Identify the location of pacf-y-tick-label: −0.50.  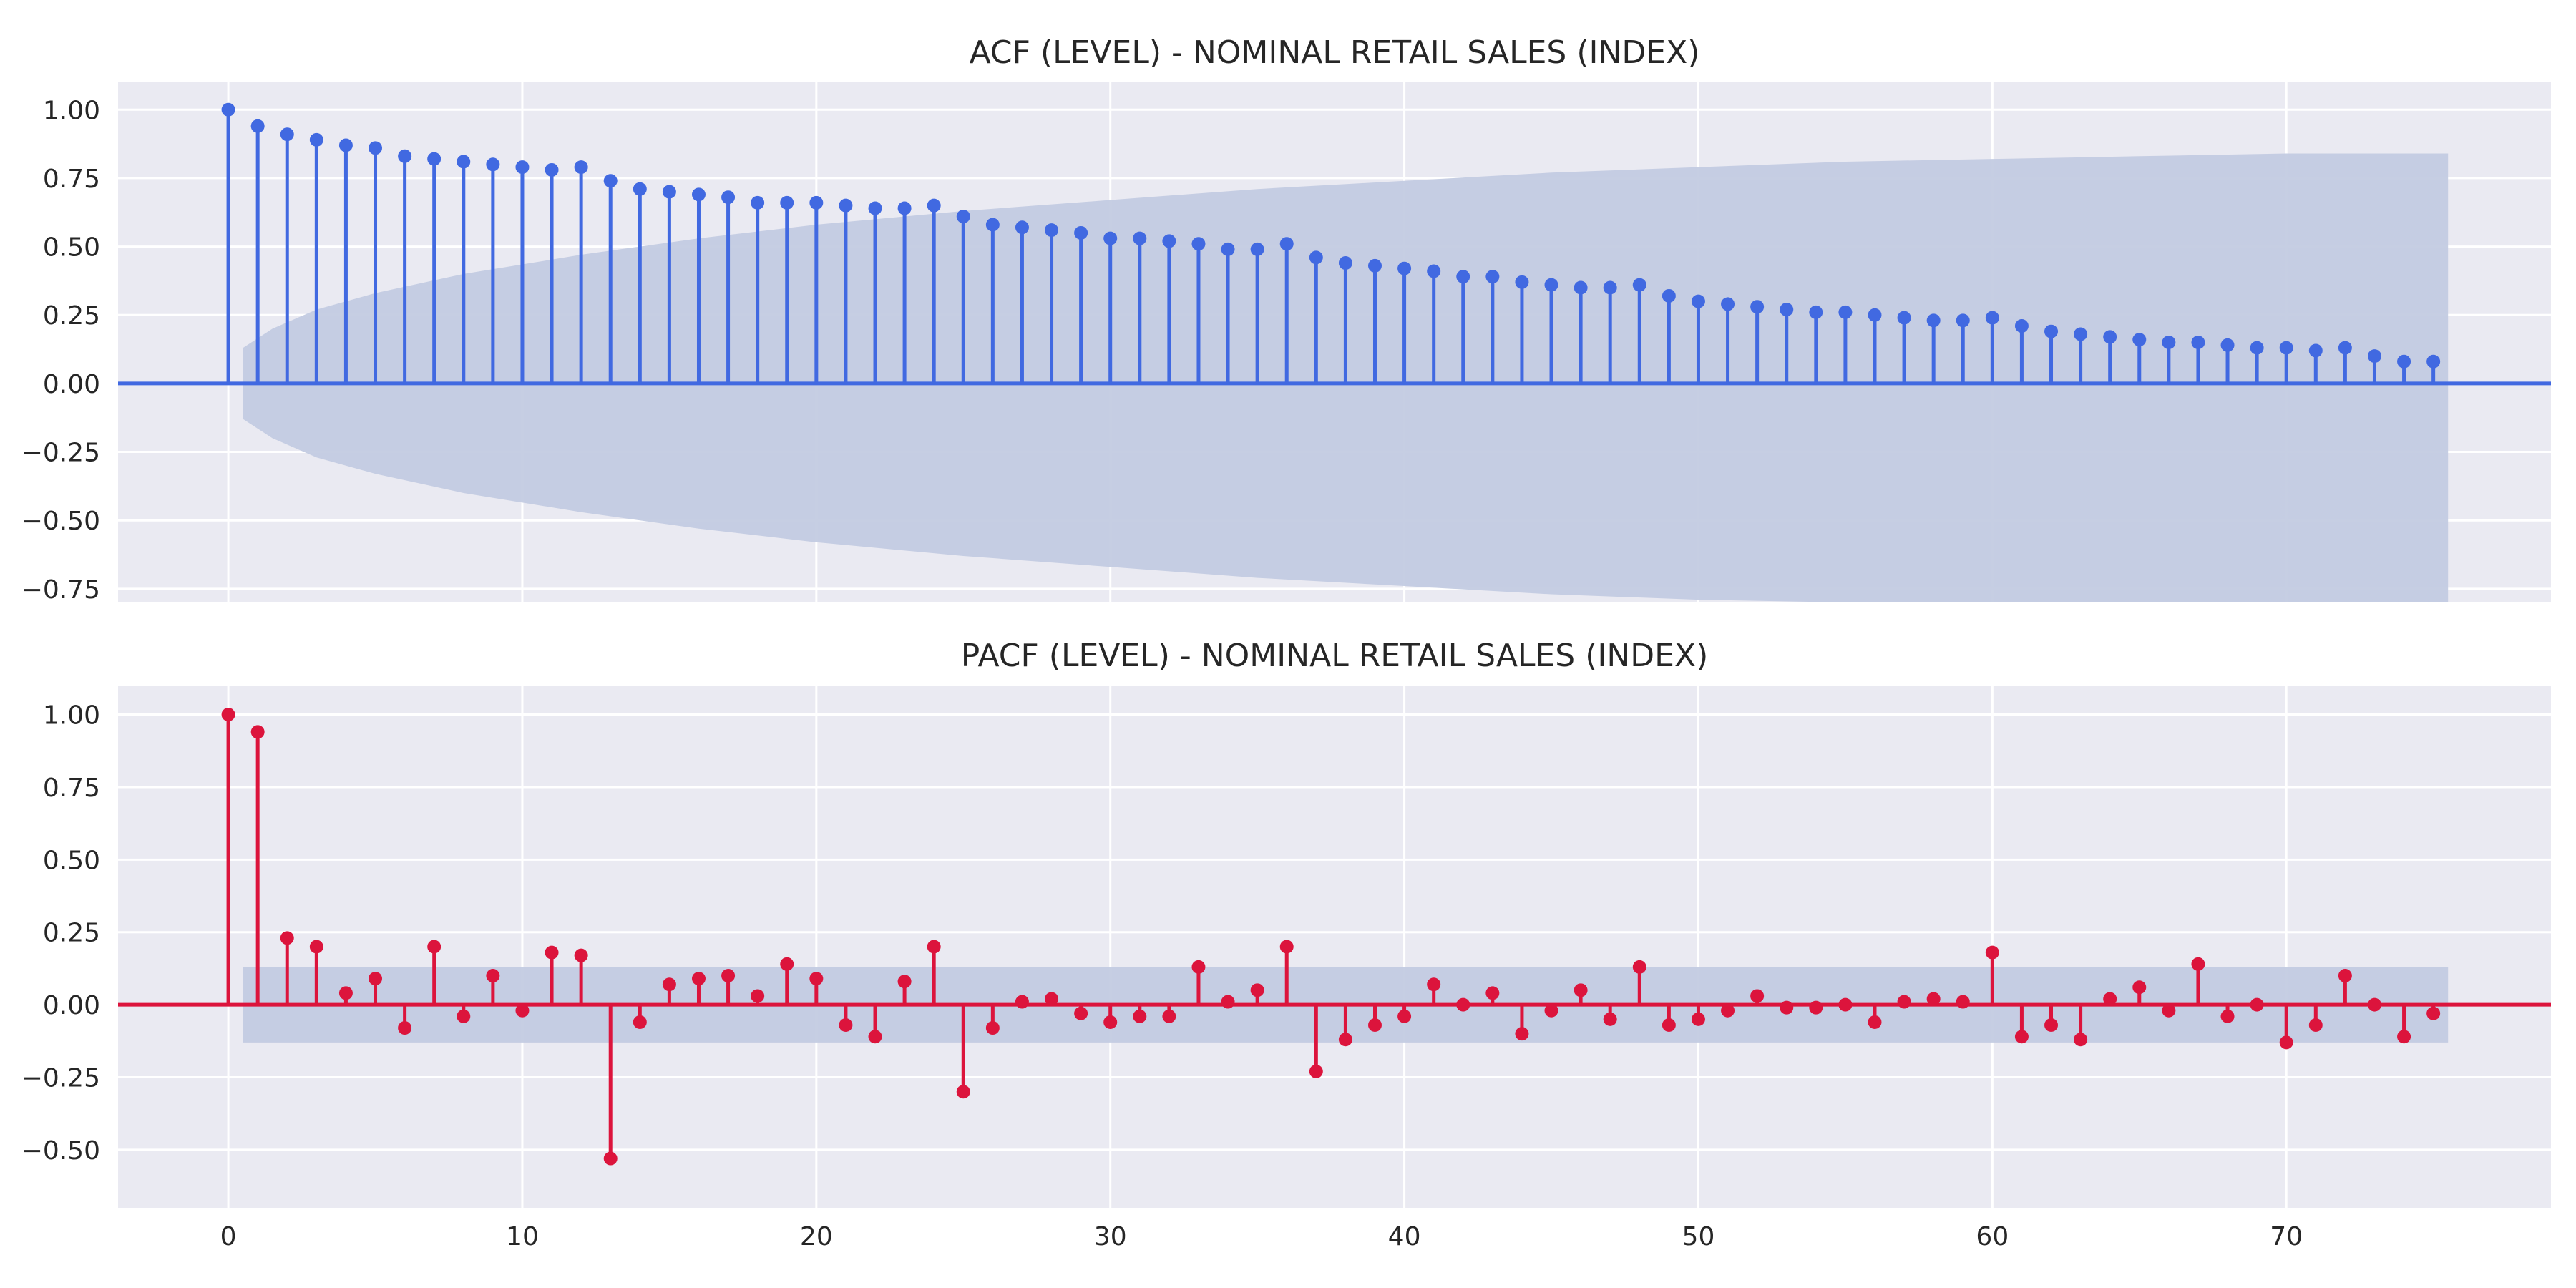
(60, 1151).